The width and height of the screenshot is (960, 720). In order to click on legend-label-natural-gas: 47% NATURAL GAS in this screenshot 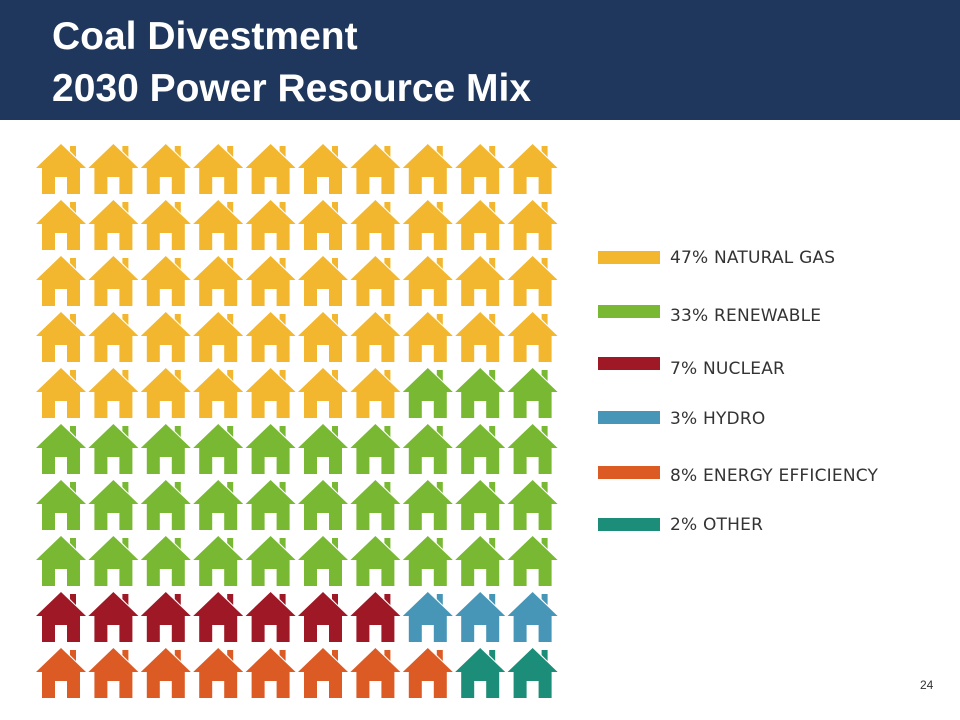, I will do `click(753, 258)`.